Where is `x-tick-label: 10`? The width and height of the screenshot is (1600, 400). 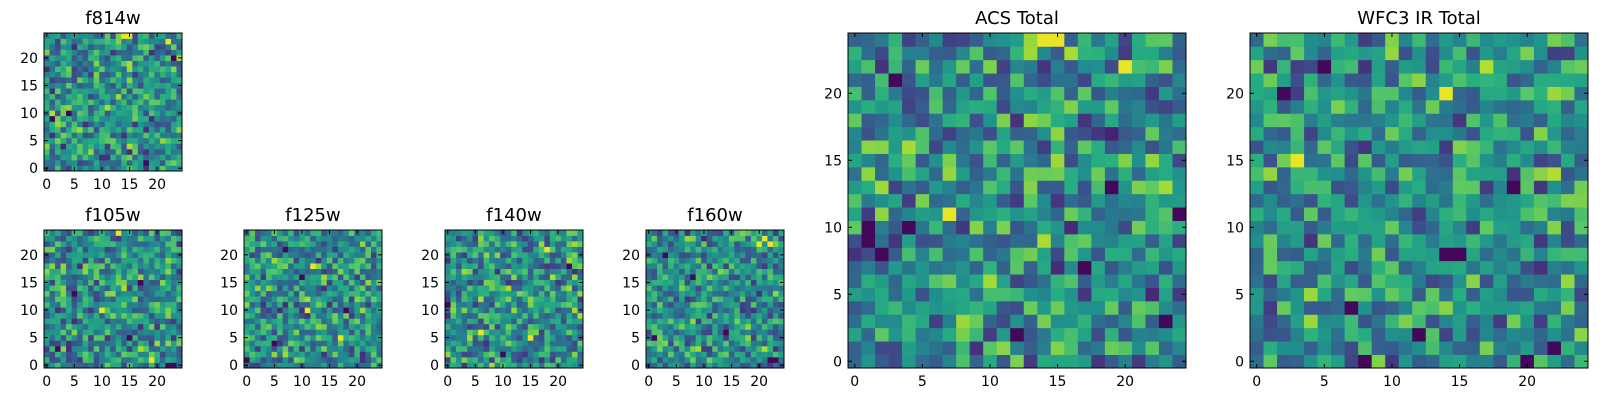 x-tick-label: 10 is located at coordinates (302, 382).